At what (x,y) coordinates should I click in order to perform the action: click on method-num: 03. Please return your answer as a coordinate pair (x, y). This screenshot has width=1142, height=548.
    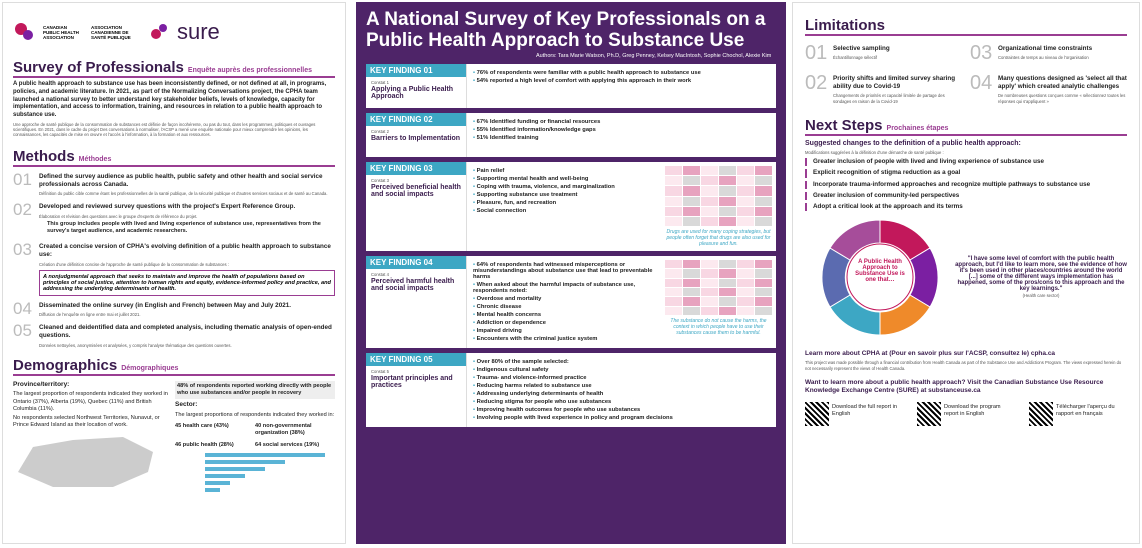
    Looking at the image, I should click on (22, 250).